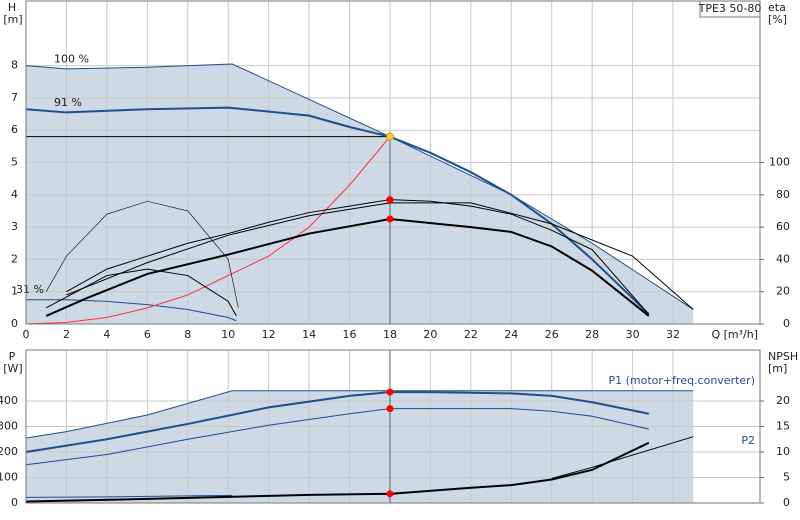  Describe the element at coordinates (682, 380) in the screenshot. I see `curve-label: P1 (motor+freq.converter)` at that location.